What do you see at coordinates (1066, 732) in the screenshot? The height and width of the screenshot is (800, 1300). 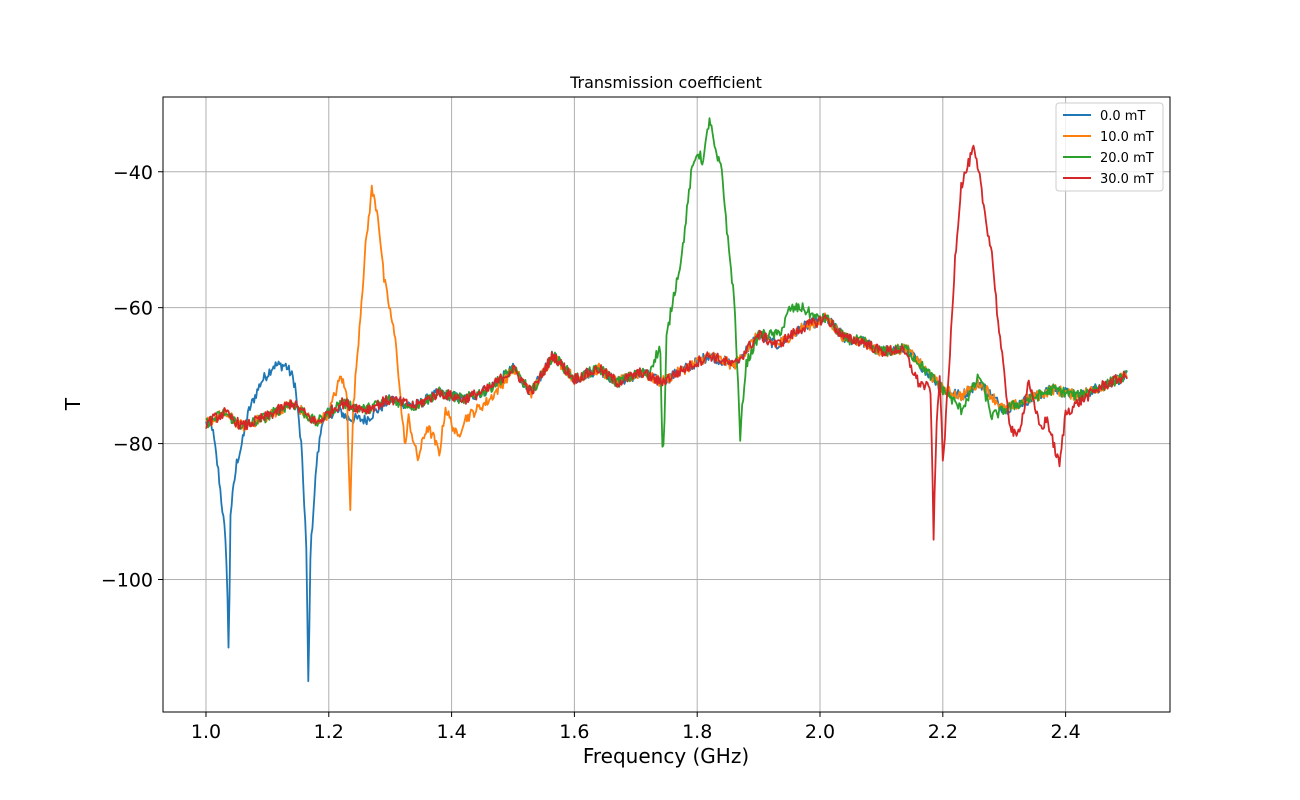 I see `x-tick-label: 2.4` at bounding box center [1066, 732].